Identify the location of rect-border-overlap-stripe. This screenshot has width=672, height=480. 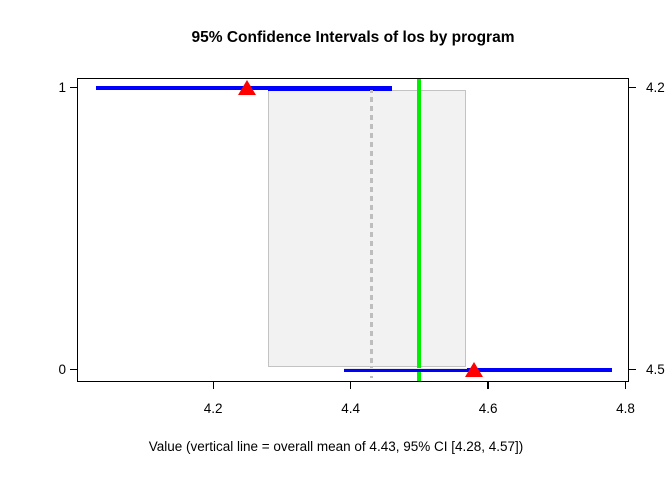
(405, 368).